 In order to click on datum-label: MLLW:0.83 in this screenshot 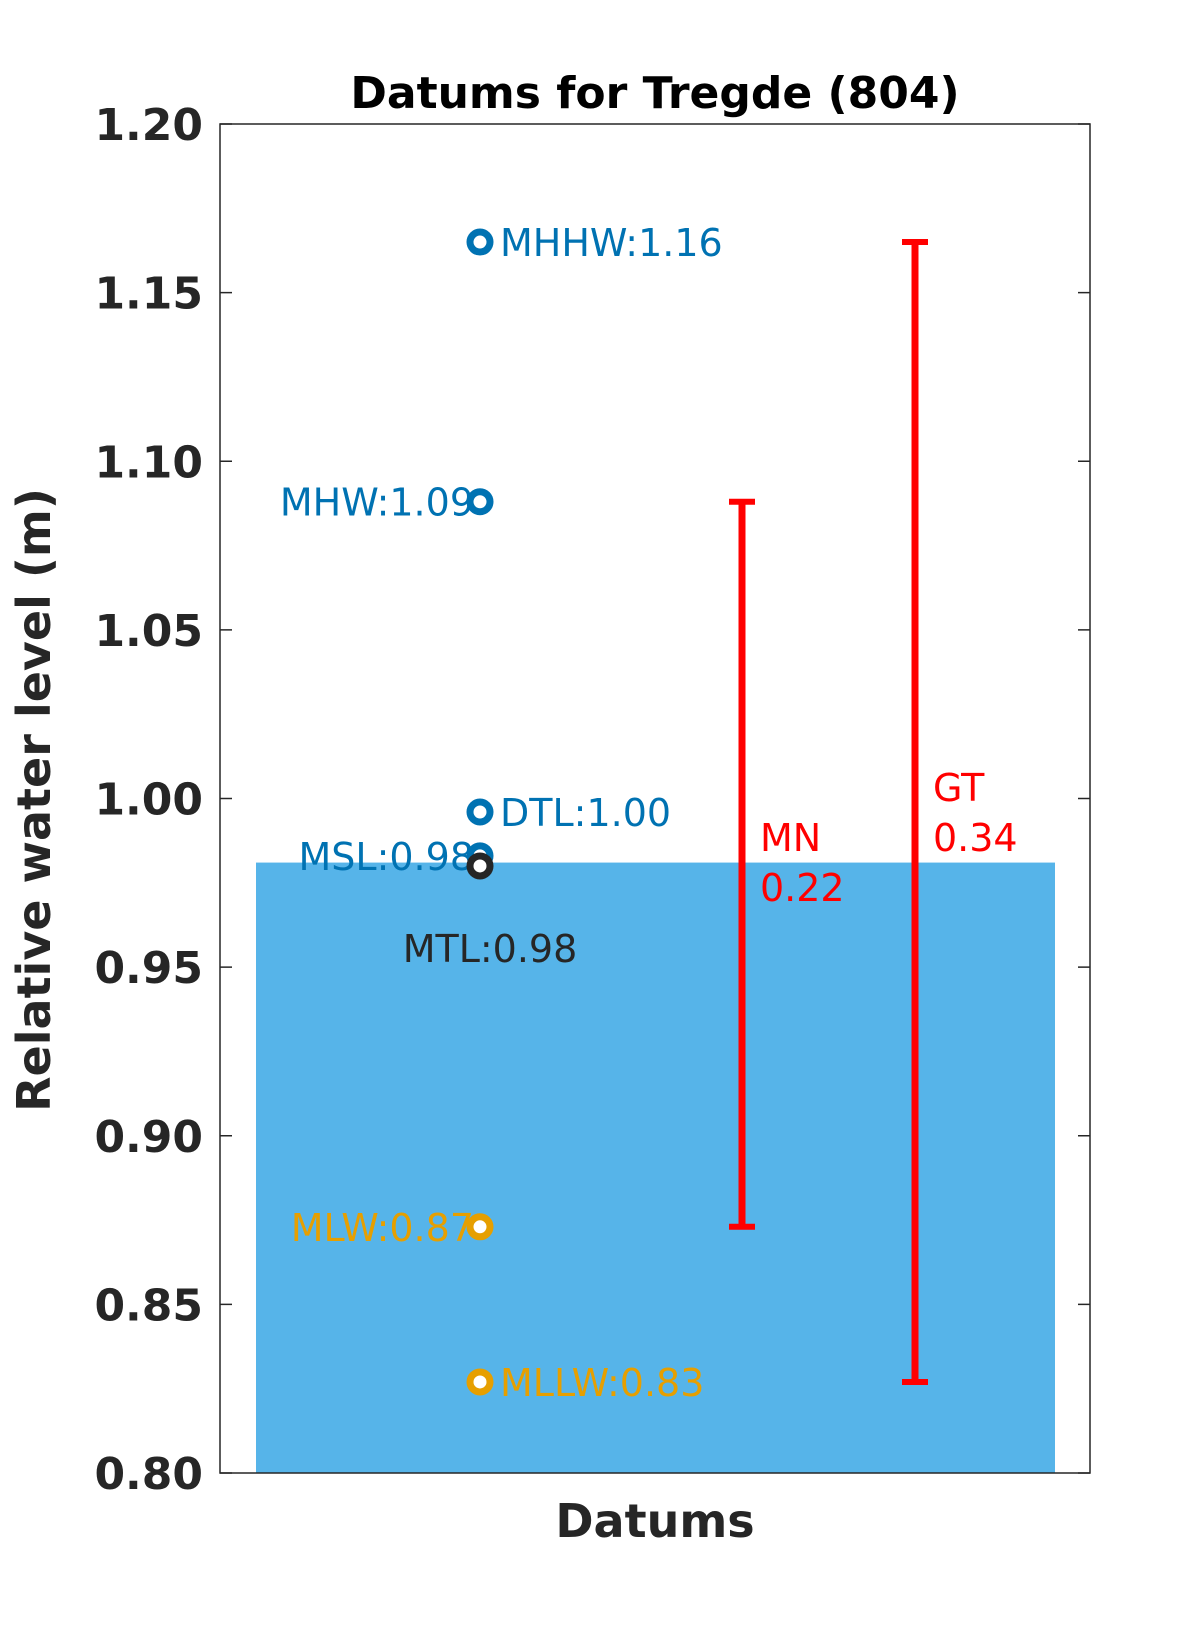, I will do `click(602, 1383)`.